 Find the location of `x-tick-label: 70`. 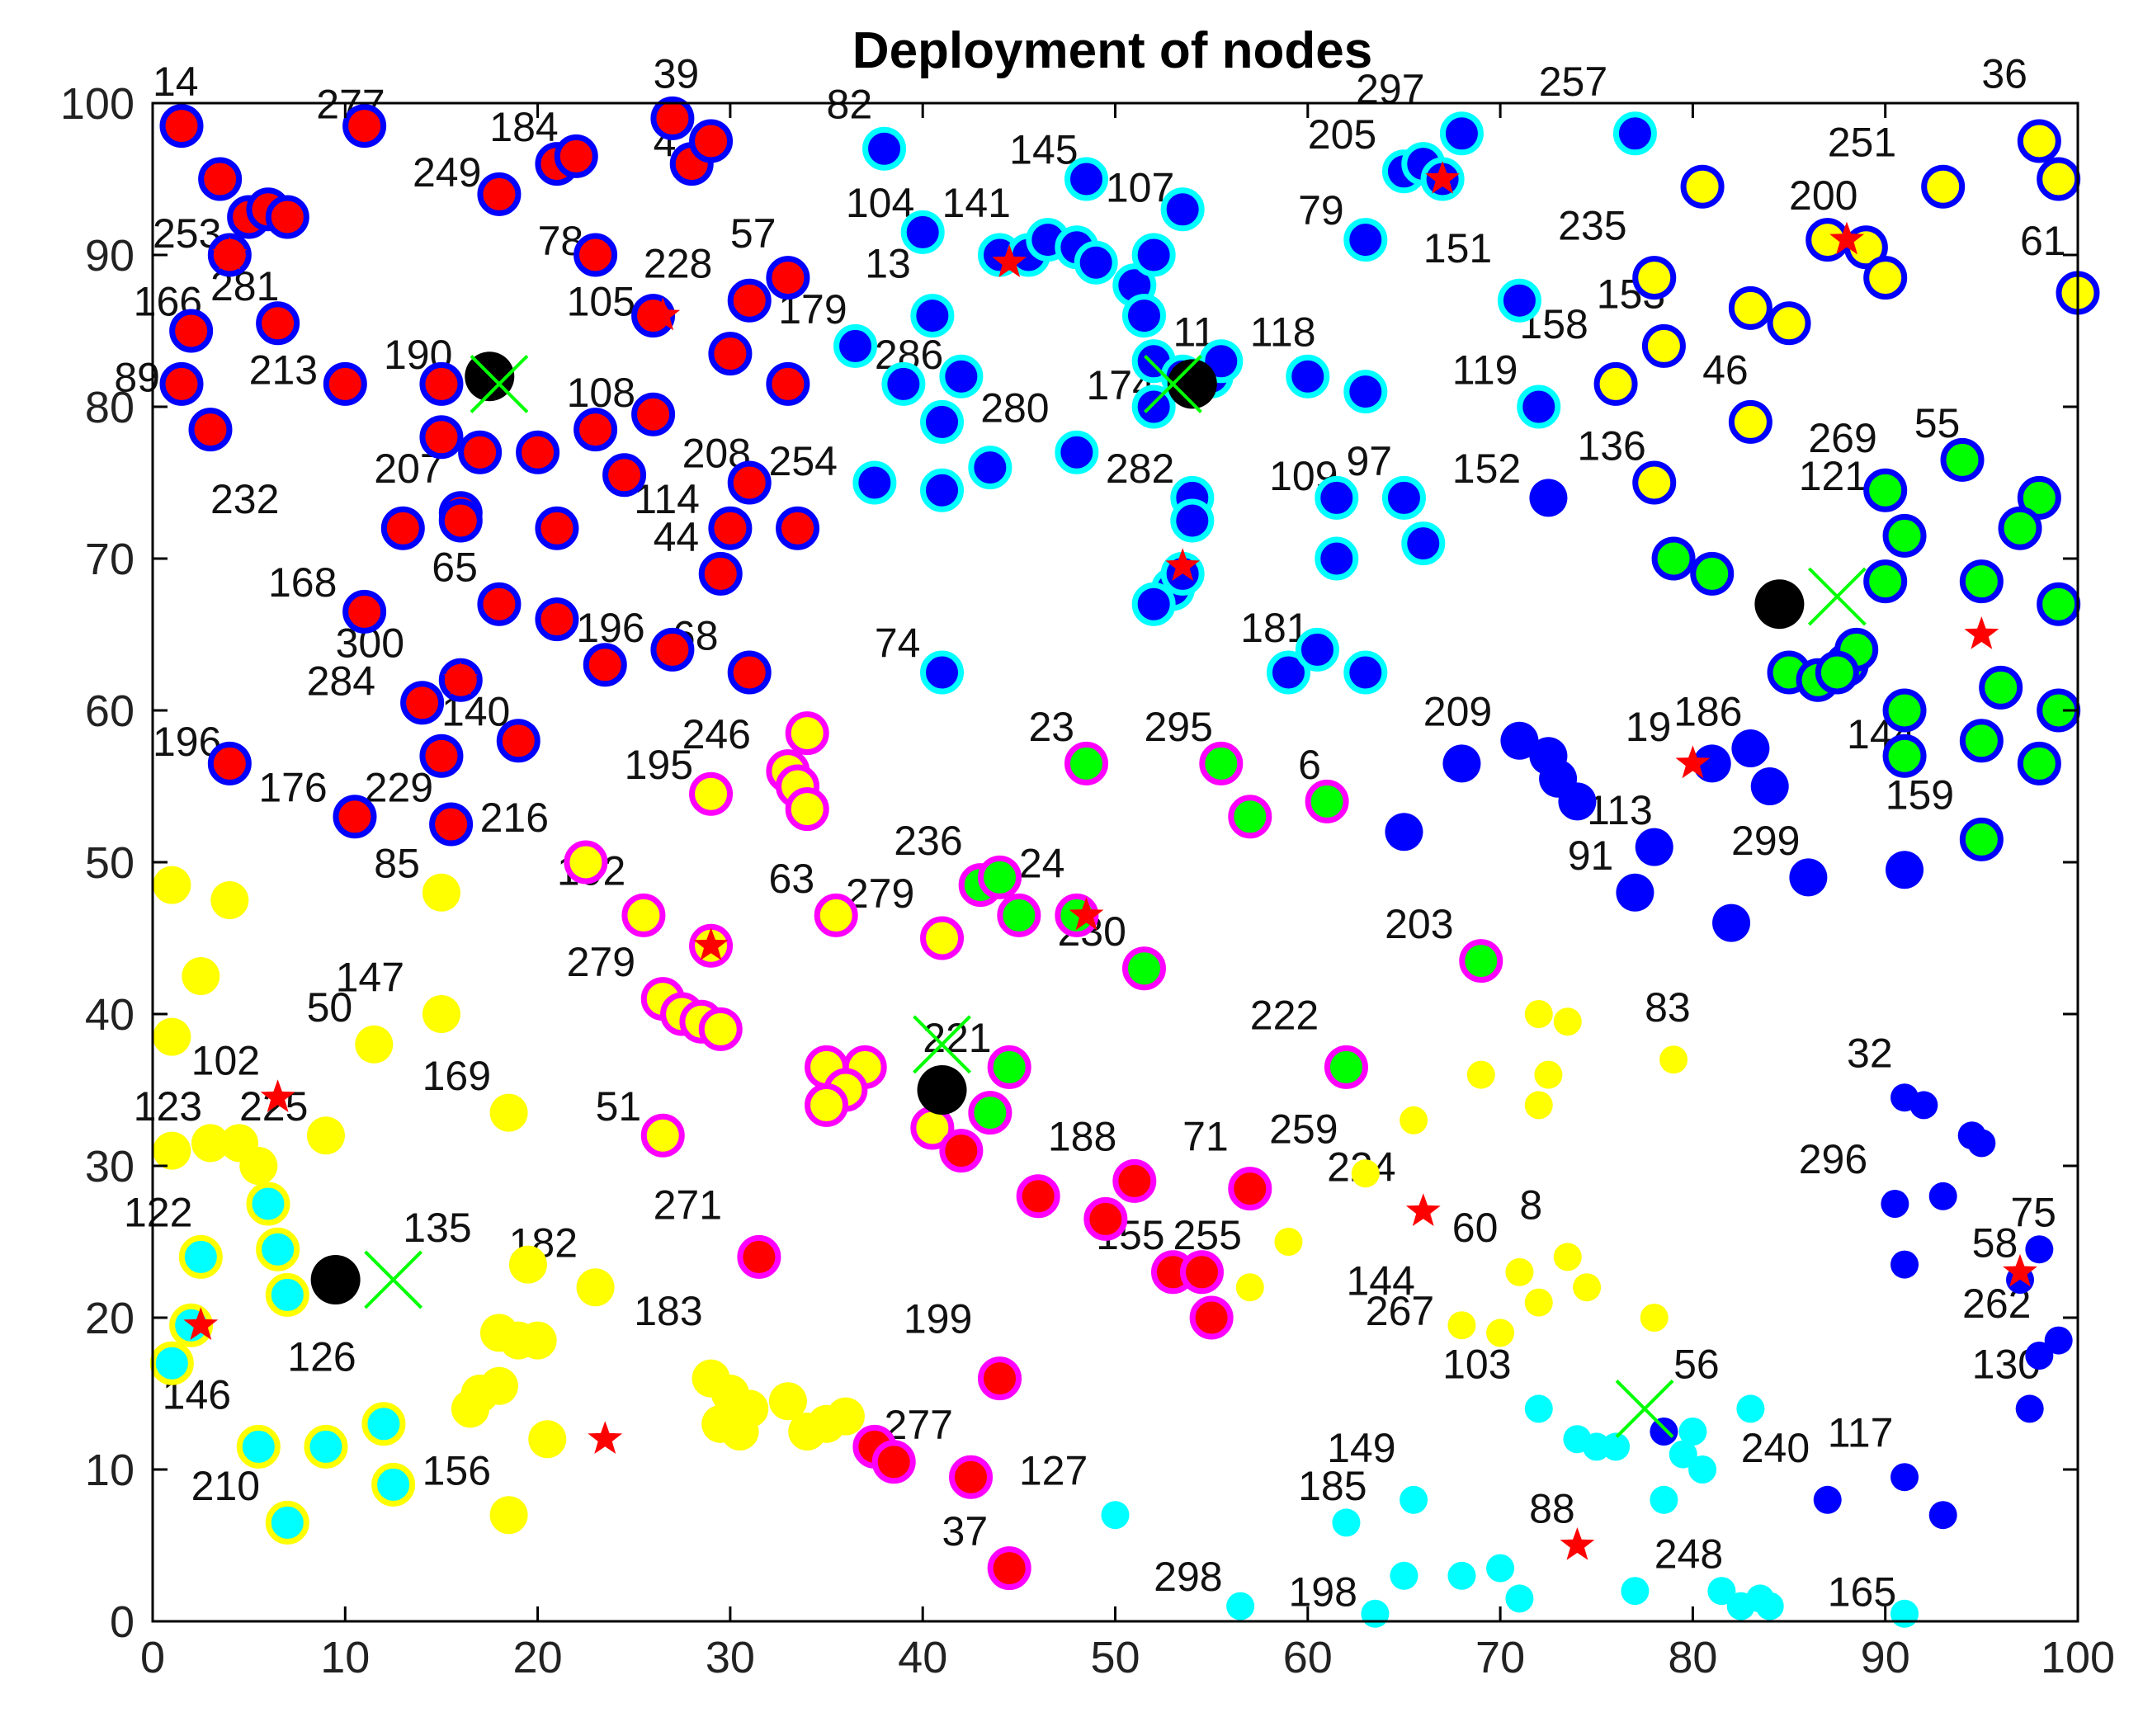

x-tick-label: 70 is located at coordinates (1500, 1657).